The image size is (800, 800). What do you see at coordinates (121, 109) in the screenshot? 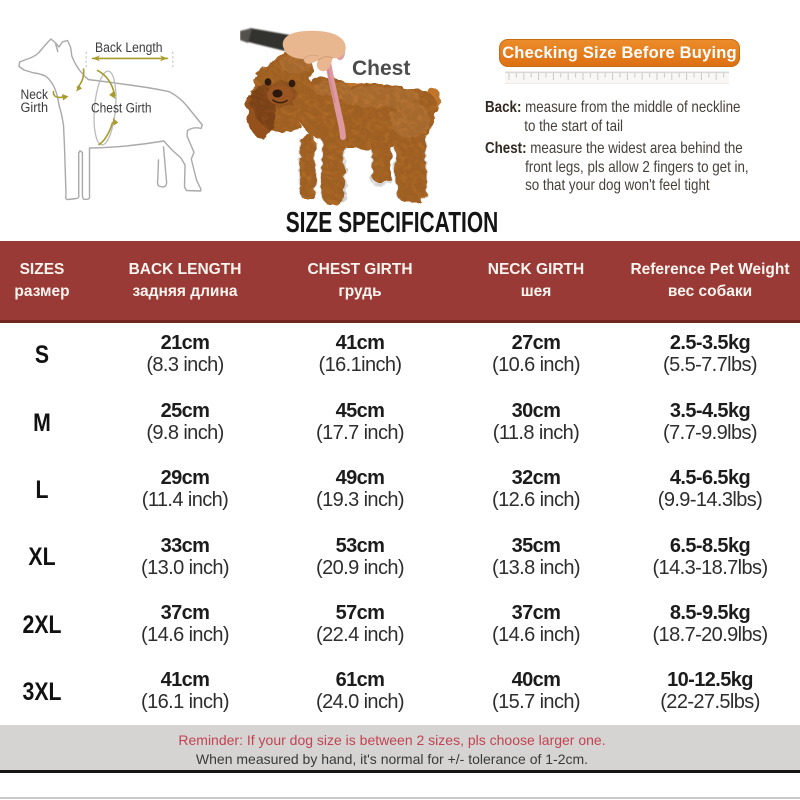
I see `svg-text: Chest Girth` at bounding box center [121, 109].